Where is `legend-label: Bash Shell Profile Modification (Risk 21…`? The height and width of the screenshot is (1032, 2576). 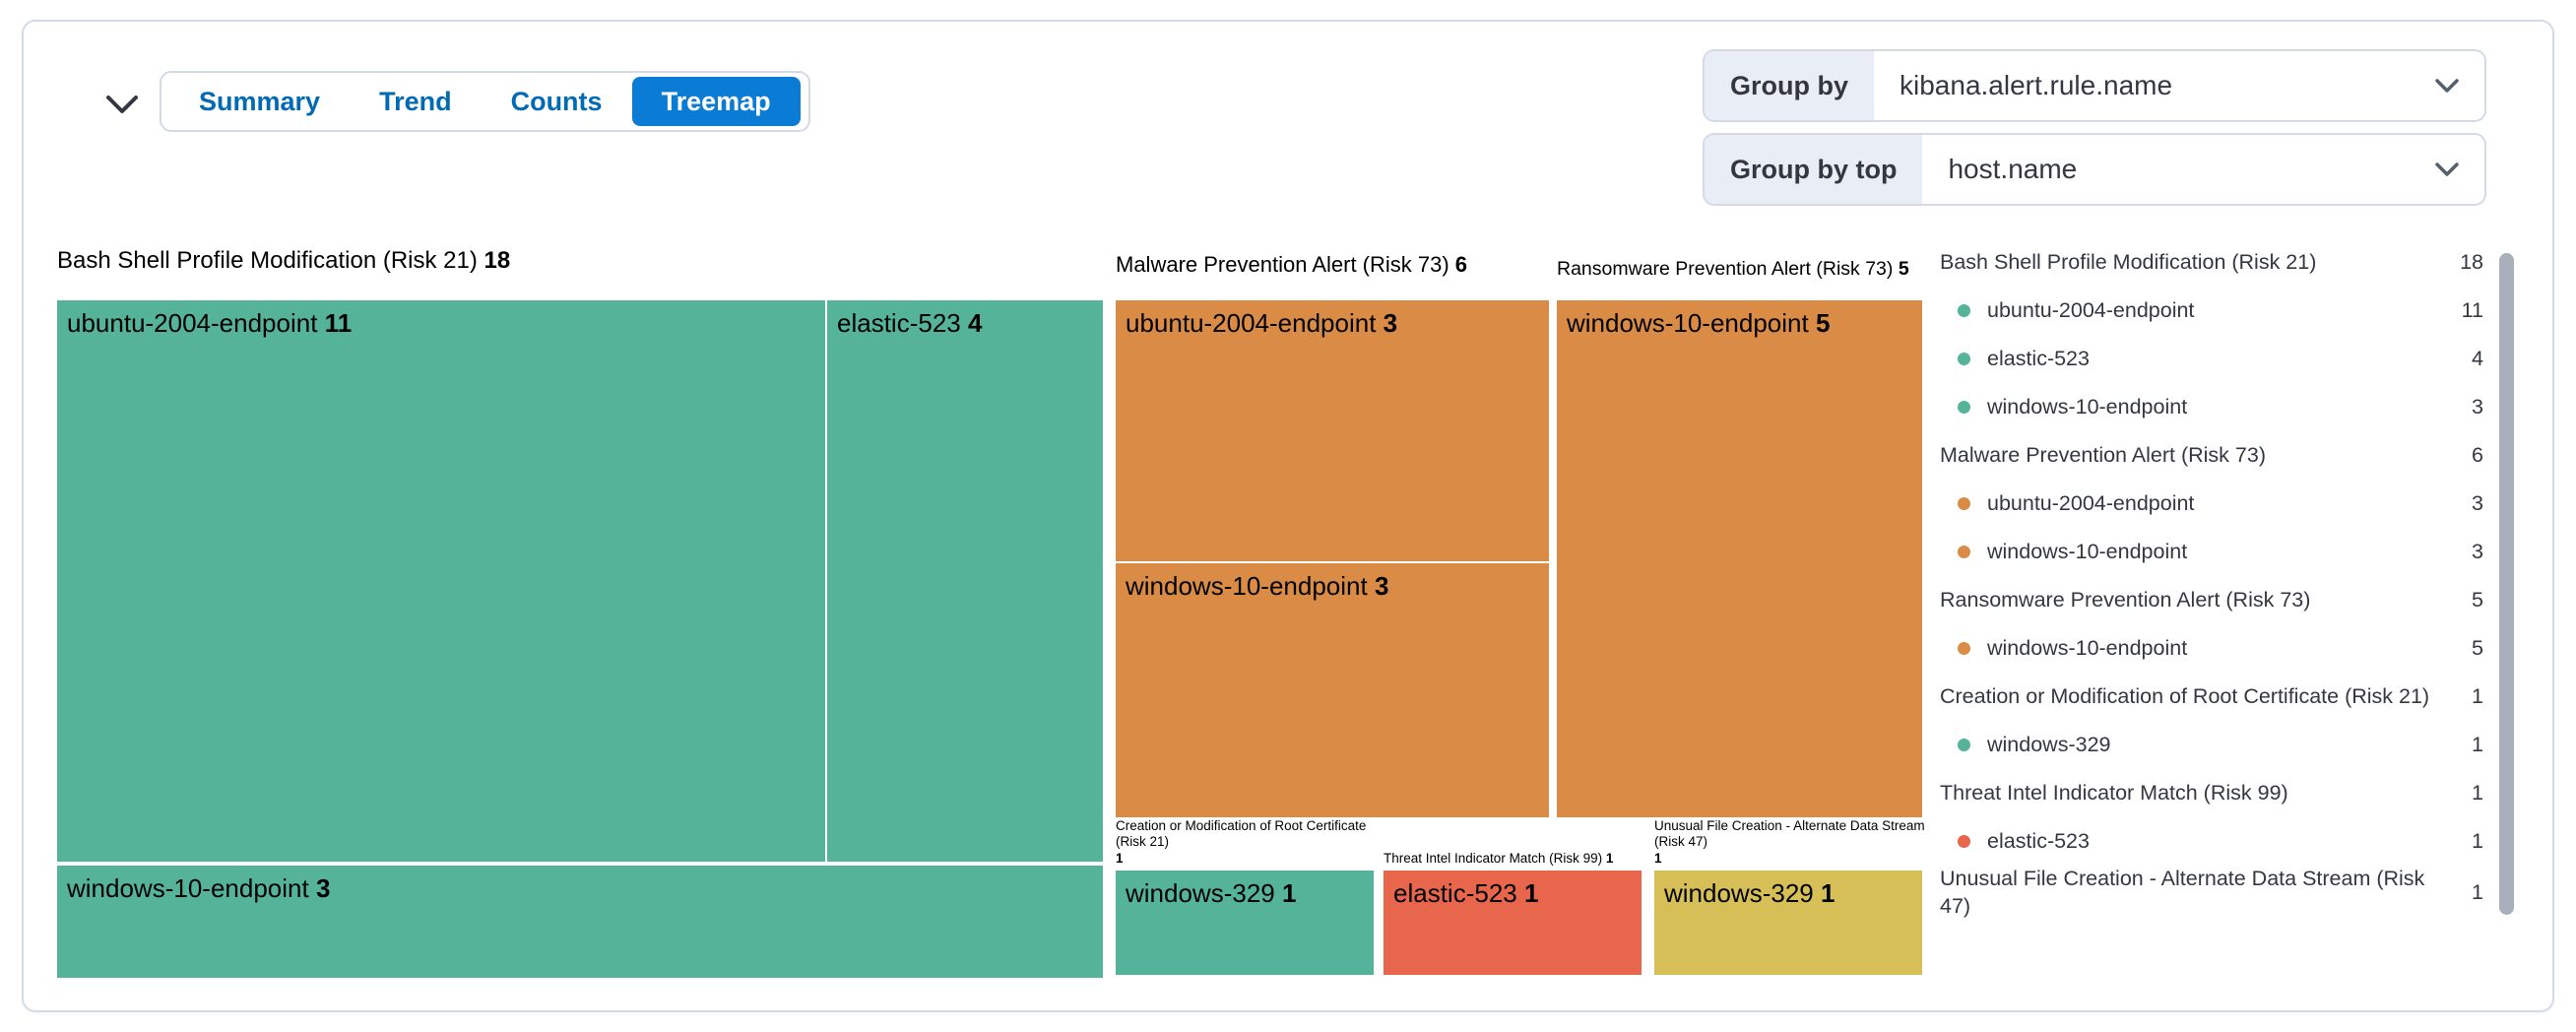
legend-label: Bash Shell Profile Modification (Risk 21… is located at coordinates (2128, 261).